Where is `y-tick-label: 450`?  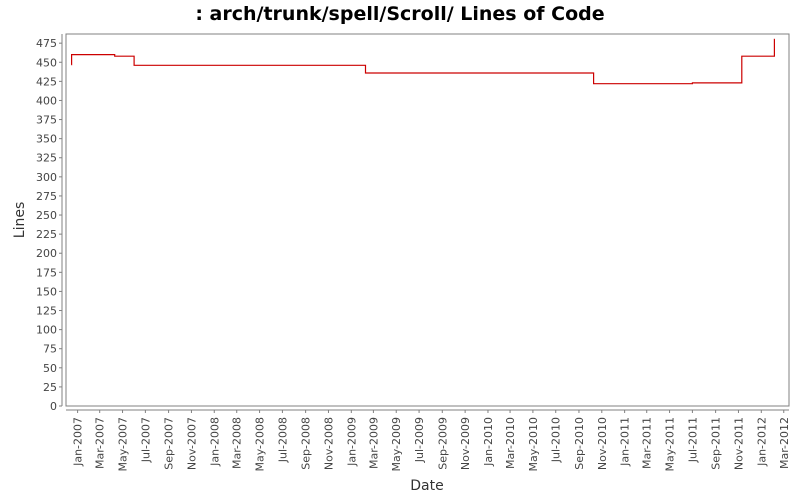 y-tick-label: 450 is located at coordinates (46, 62).